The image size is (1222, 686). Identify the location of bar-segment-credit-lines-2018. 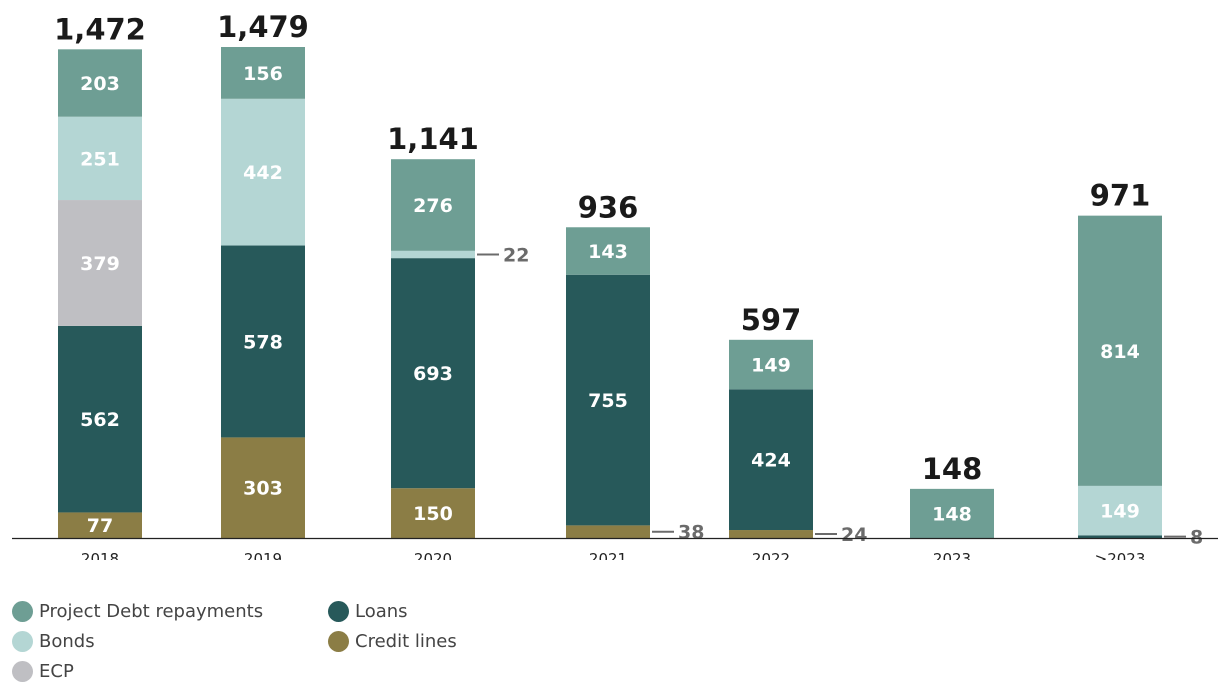
(100, 525).